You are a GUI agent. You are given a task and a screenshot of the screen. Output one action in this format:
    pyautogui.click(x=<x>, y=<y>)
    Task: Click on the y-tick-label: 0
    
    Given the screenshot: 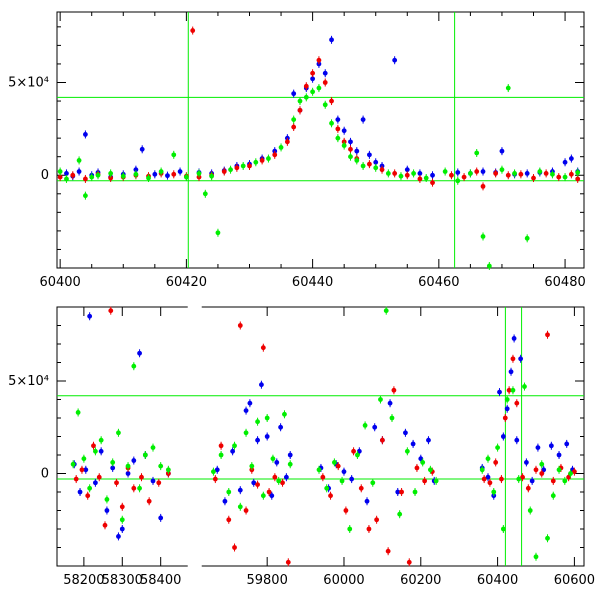 What is the action you would take?
    pyautogui.click(x=45, y=474)
    